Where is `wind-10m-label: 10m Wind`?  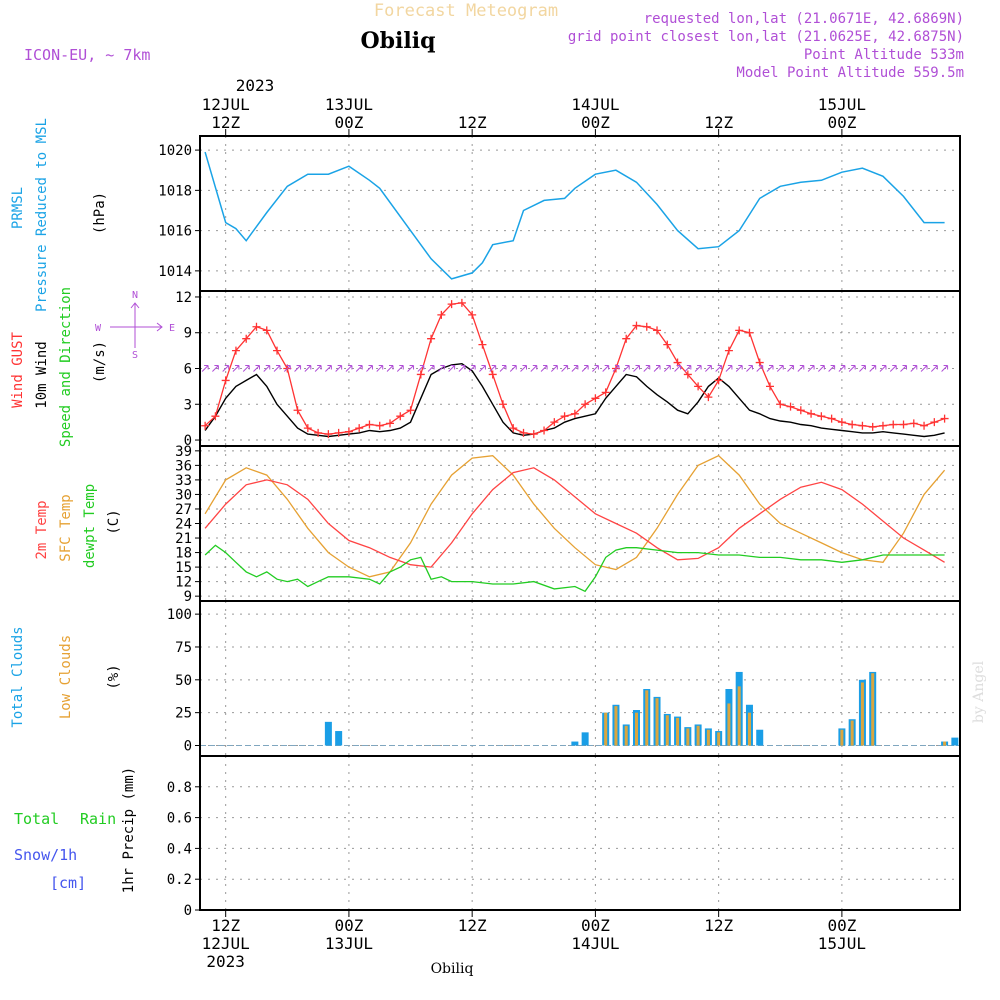 wind-10m-label: 10m Wind is located at coordinates (42, 374).